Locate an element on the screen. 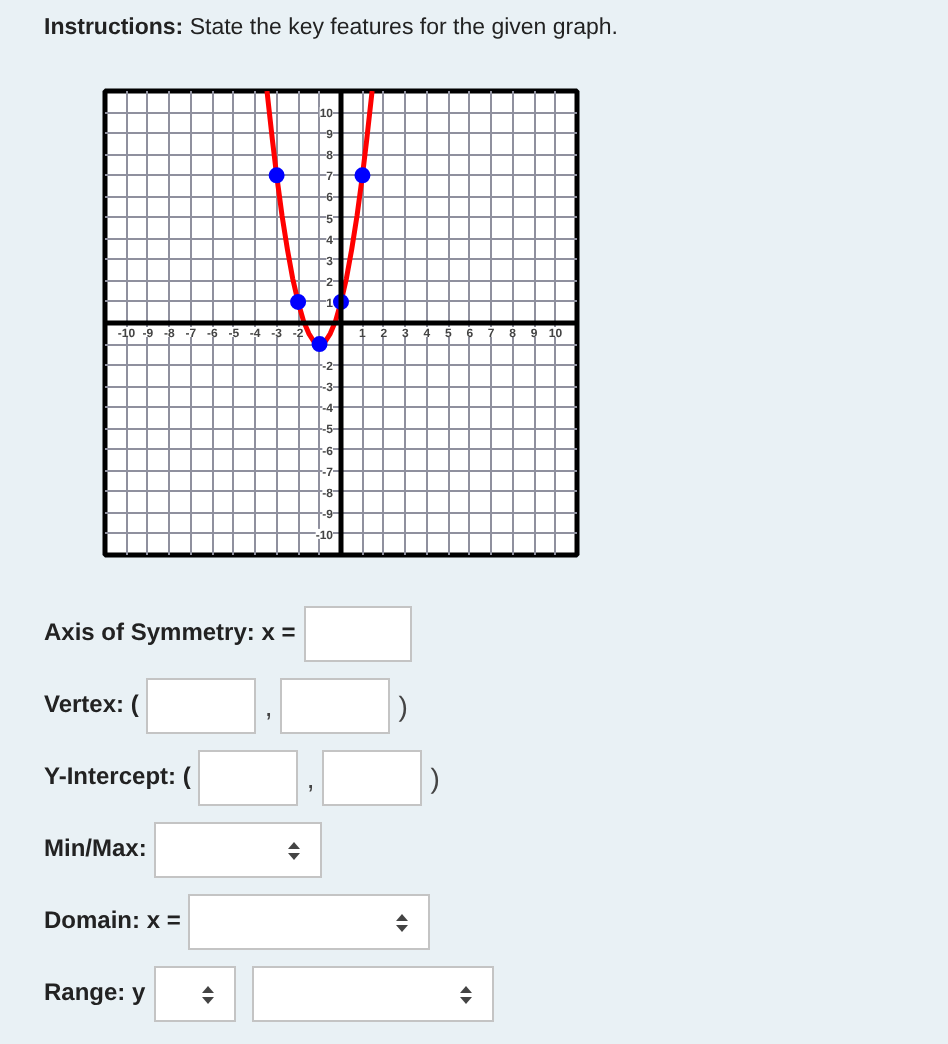 The height and width of the screenshot is (1044, 948). text: Y-Intercept: ( is located at coordinates (117, 777).